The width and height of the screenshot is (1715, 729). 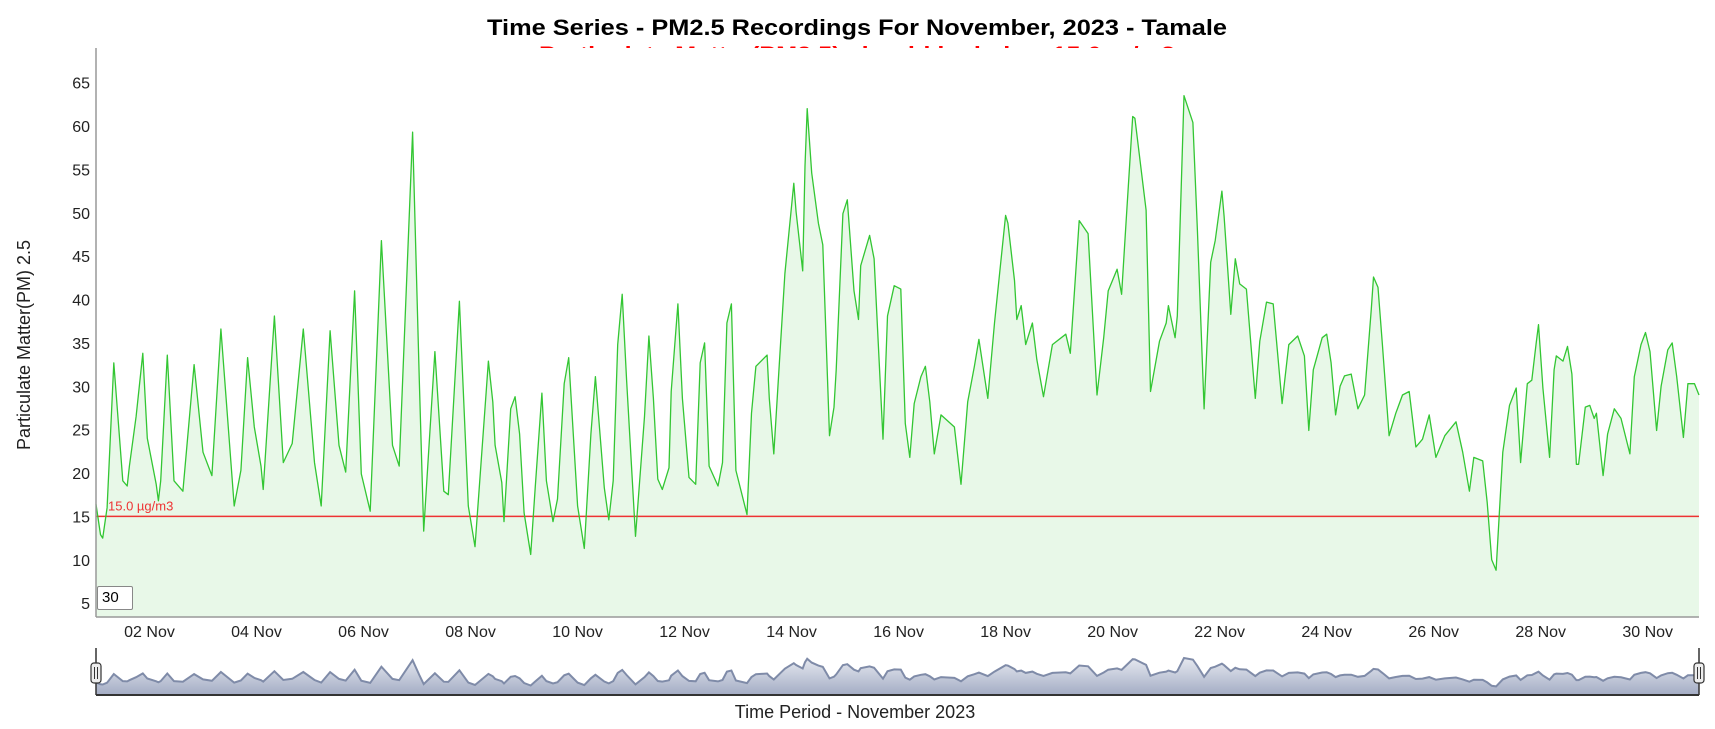 I want to click on x-tick-label: 30 Nov, so click(x=1647, y=632).